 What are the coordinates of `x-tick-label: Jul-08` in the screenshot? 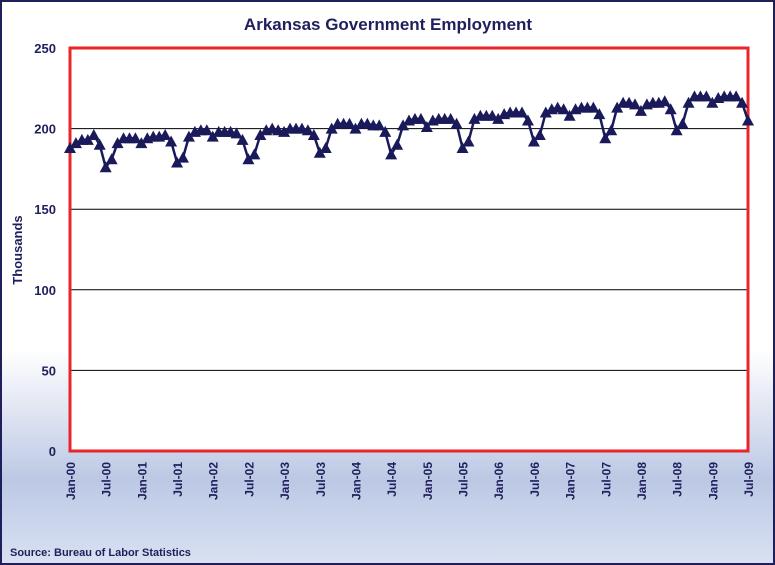 It's located at (678, 479).